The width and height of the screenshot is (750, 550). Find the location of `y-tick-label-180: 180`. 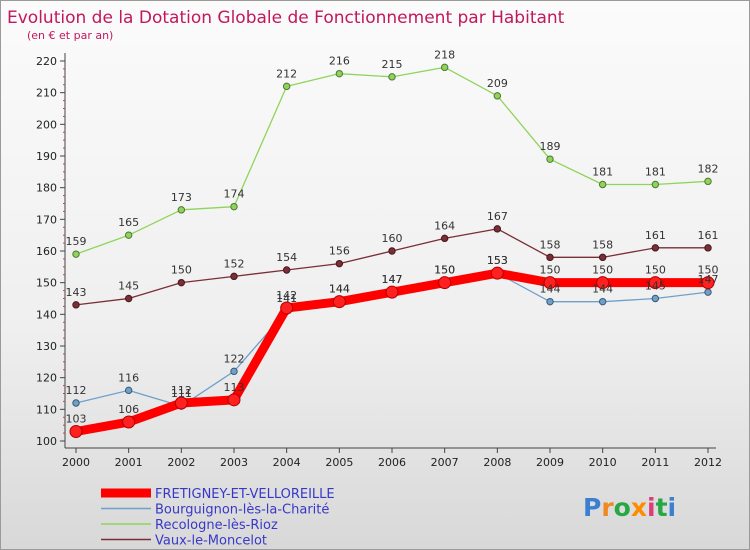

y-tick-label-180: 180 is located at coordinates (46, 188).